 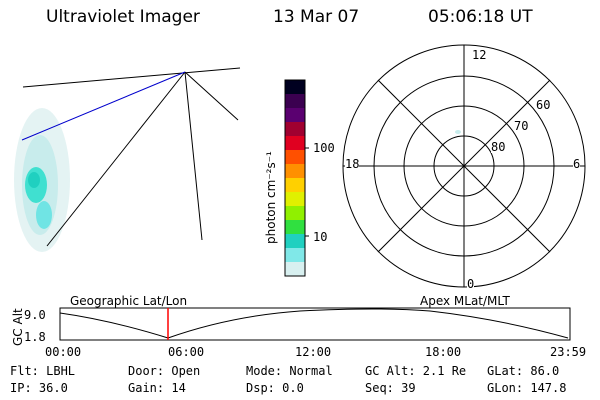 What do you see at coordinates (129, 301) in the screenshot?
I see `orbit-left-label: Geographic Lat/Lon` at bounding box center [129, 301].